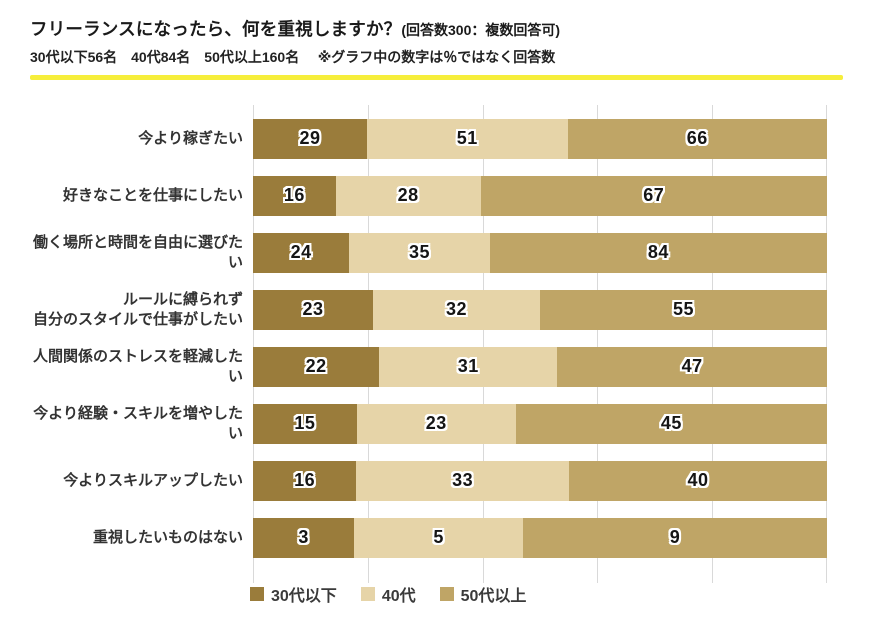 The image size is (870, 638). I want to click on category-label: ルールに縛られず 自分のスタイルで仕事がしたい, so click(137, 309).